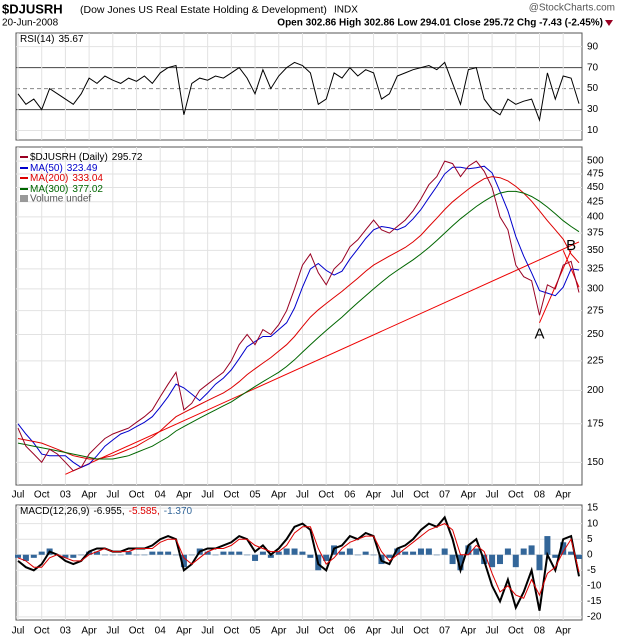  What do you see at coordinates (46, 168) in the screenshot?
I see `legend-name: MA(50)` at bounding box center [46, 168].